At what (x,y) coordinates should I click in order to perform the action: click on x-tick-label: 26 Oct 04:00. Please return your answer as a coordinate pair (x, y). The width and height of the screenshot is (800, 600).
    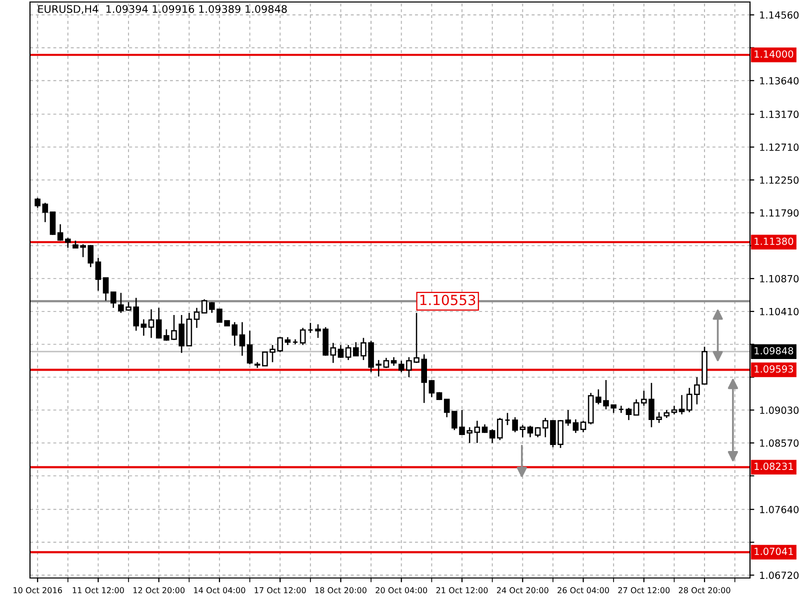
    Looking at the image, I should click on (583, 590).